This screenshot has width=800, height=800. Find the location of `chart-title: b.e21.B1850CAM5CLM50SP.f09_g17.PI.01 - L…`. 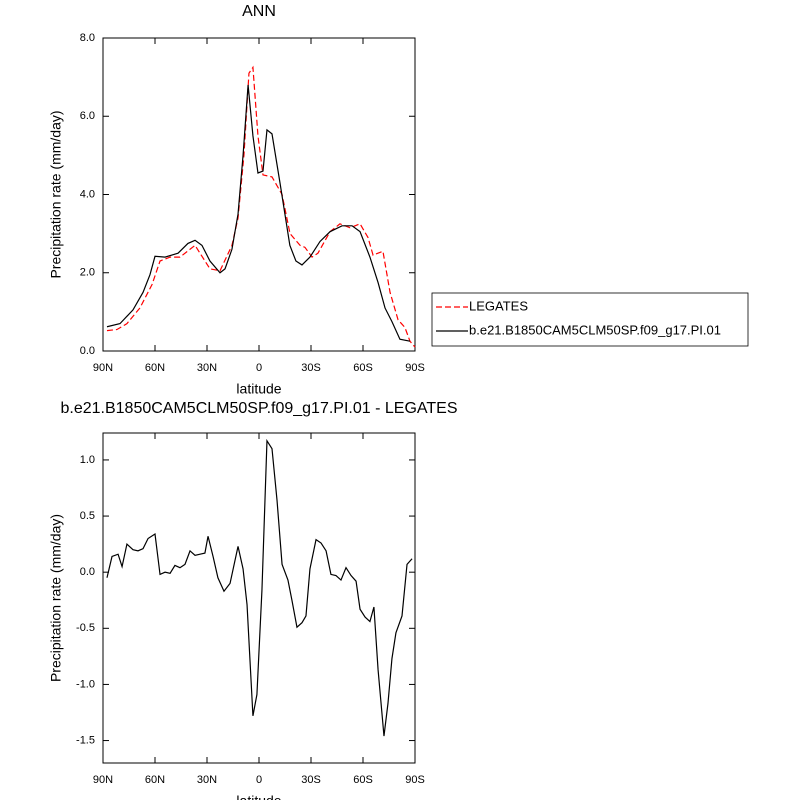

chart-title: b.e21.B1850CAM5CLM50SP.f09_g17.PI.01 - L… is located at coordinates (259, 408).